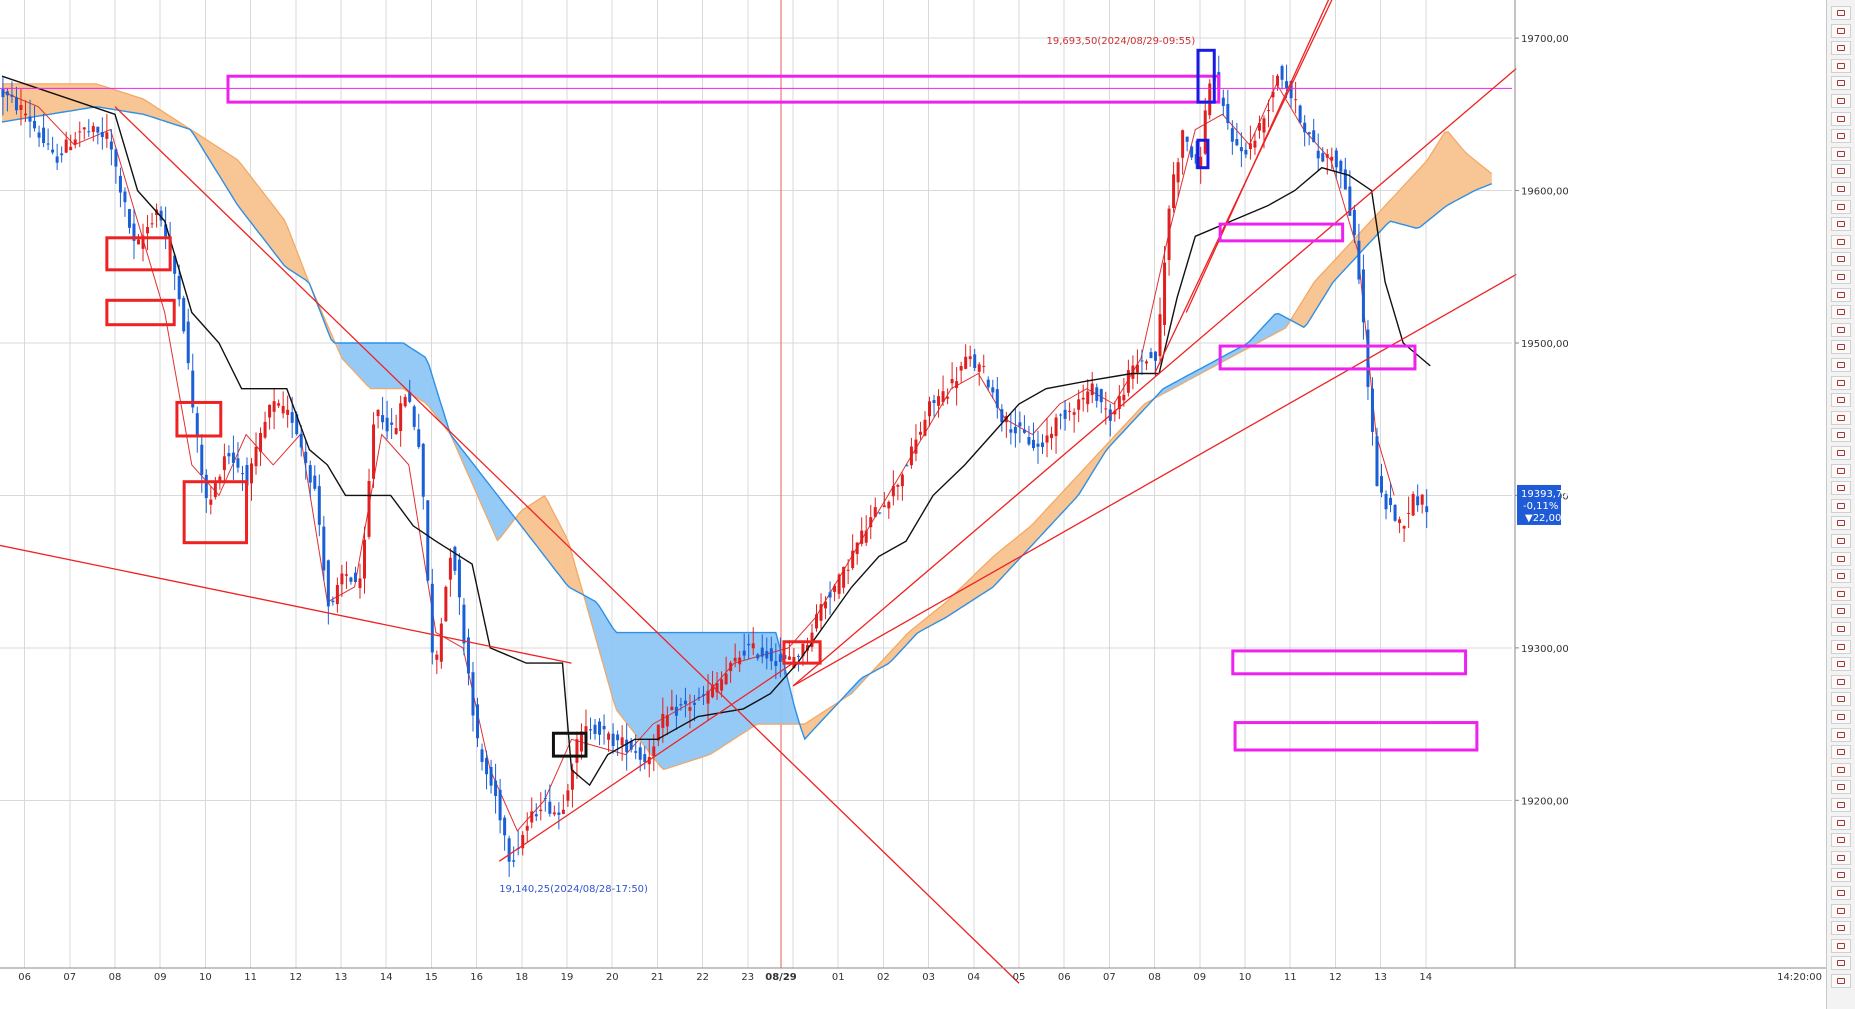 Image resolution: width=1855 pixels, height=1009 pixels. I want to click on x-tick-label: 06, so click(24, 977).